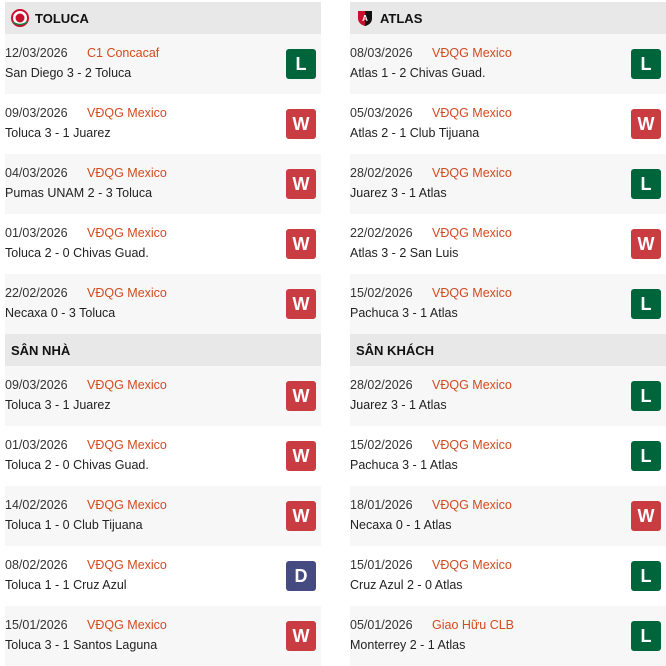 The width and height of the screenshot is (666, 666). Describe the element at coordinates (81, 645) in the screenshot. I see `match-score: Toluca 3 - 1 Santos Laguna` at that location.